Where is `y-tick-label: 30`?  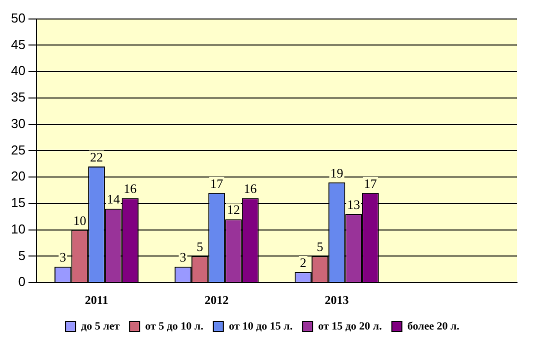 y-tick-label: 30 is located at coordinates (18, 123).